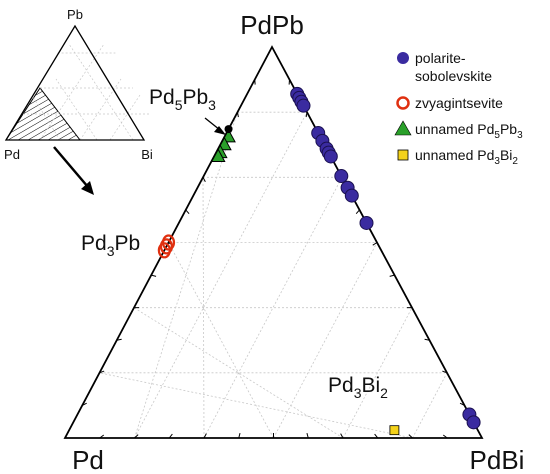 Image resolution: width=550 pixels, height=474 pixels. I want to click on phase-label-pd5pb3: Pd5Pb3, so click(182, 99).